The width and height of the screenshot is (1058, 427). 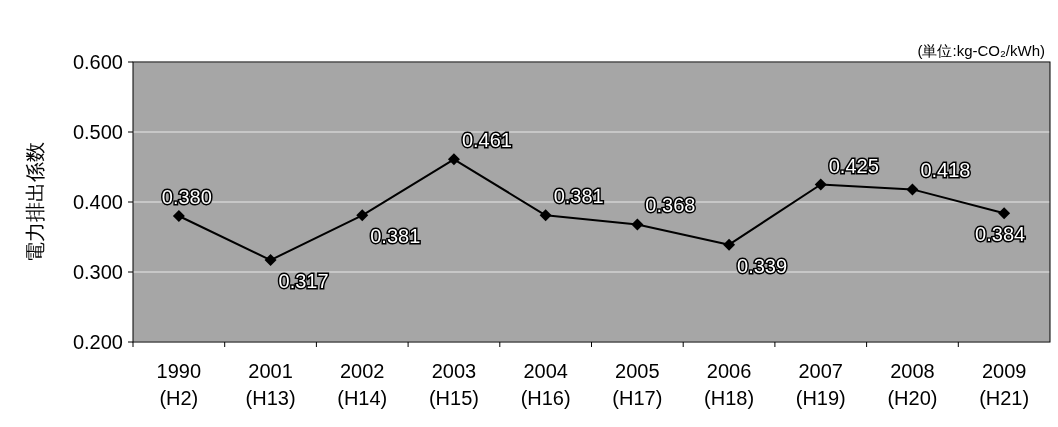 What do you see at coordinates (820, 384) in the screenshot?
I see `x-tick-label: 2007 (H19)` at bounding box center [820, 384].